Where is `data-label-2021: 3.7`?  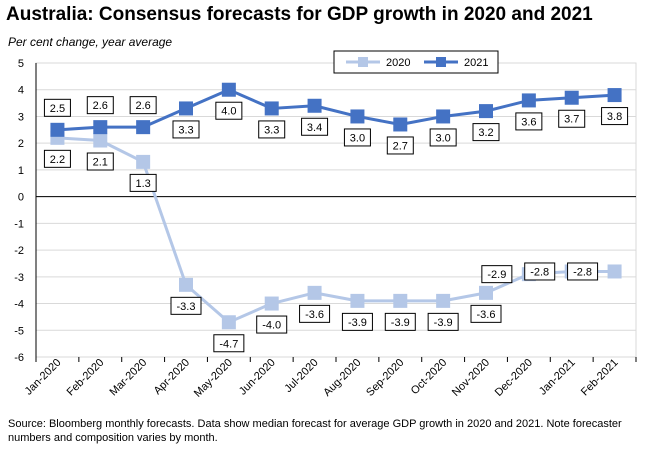 data-label-2021: 3.7 is located at coordinates (571, 120).